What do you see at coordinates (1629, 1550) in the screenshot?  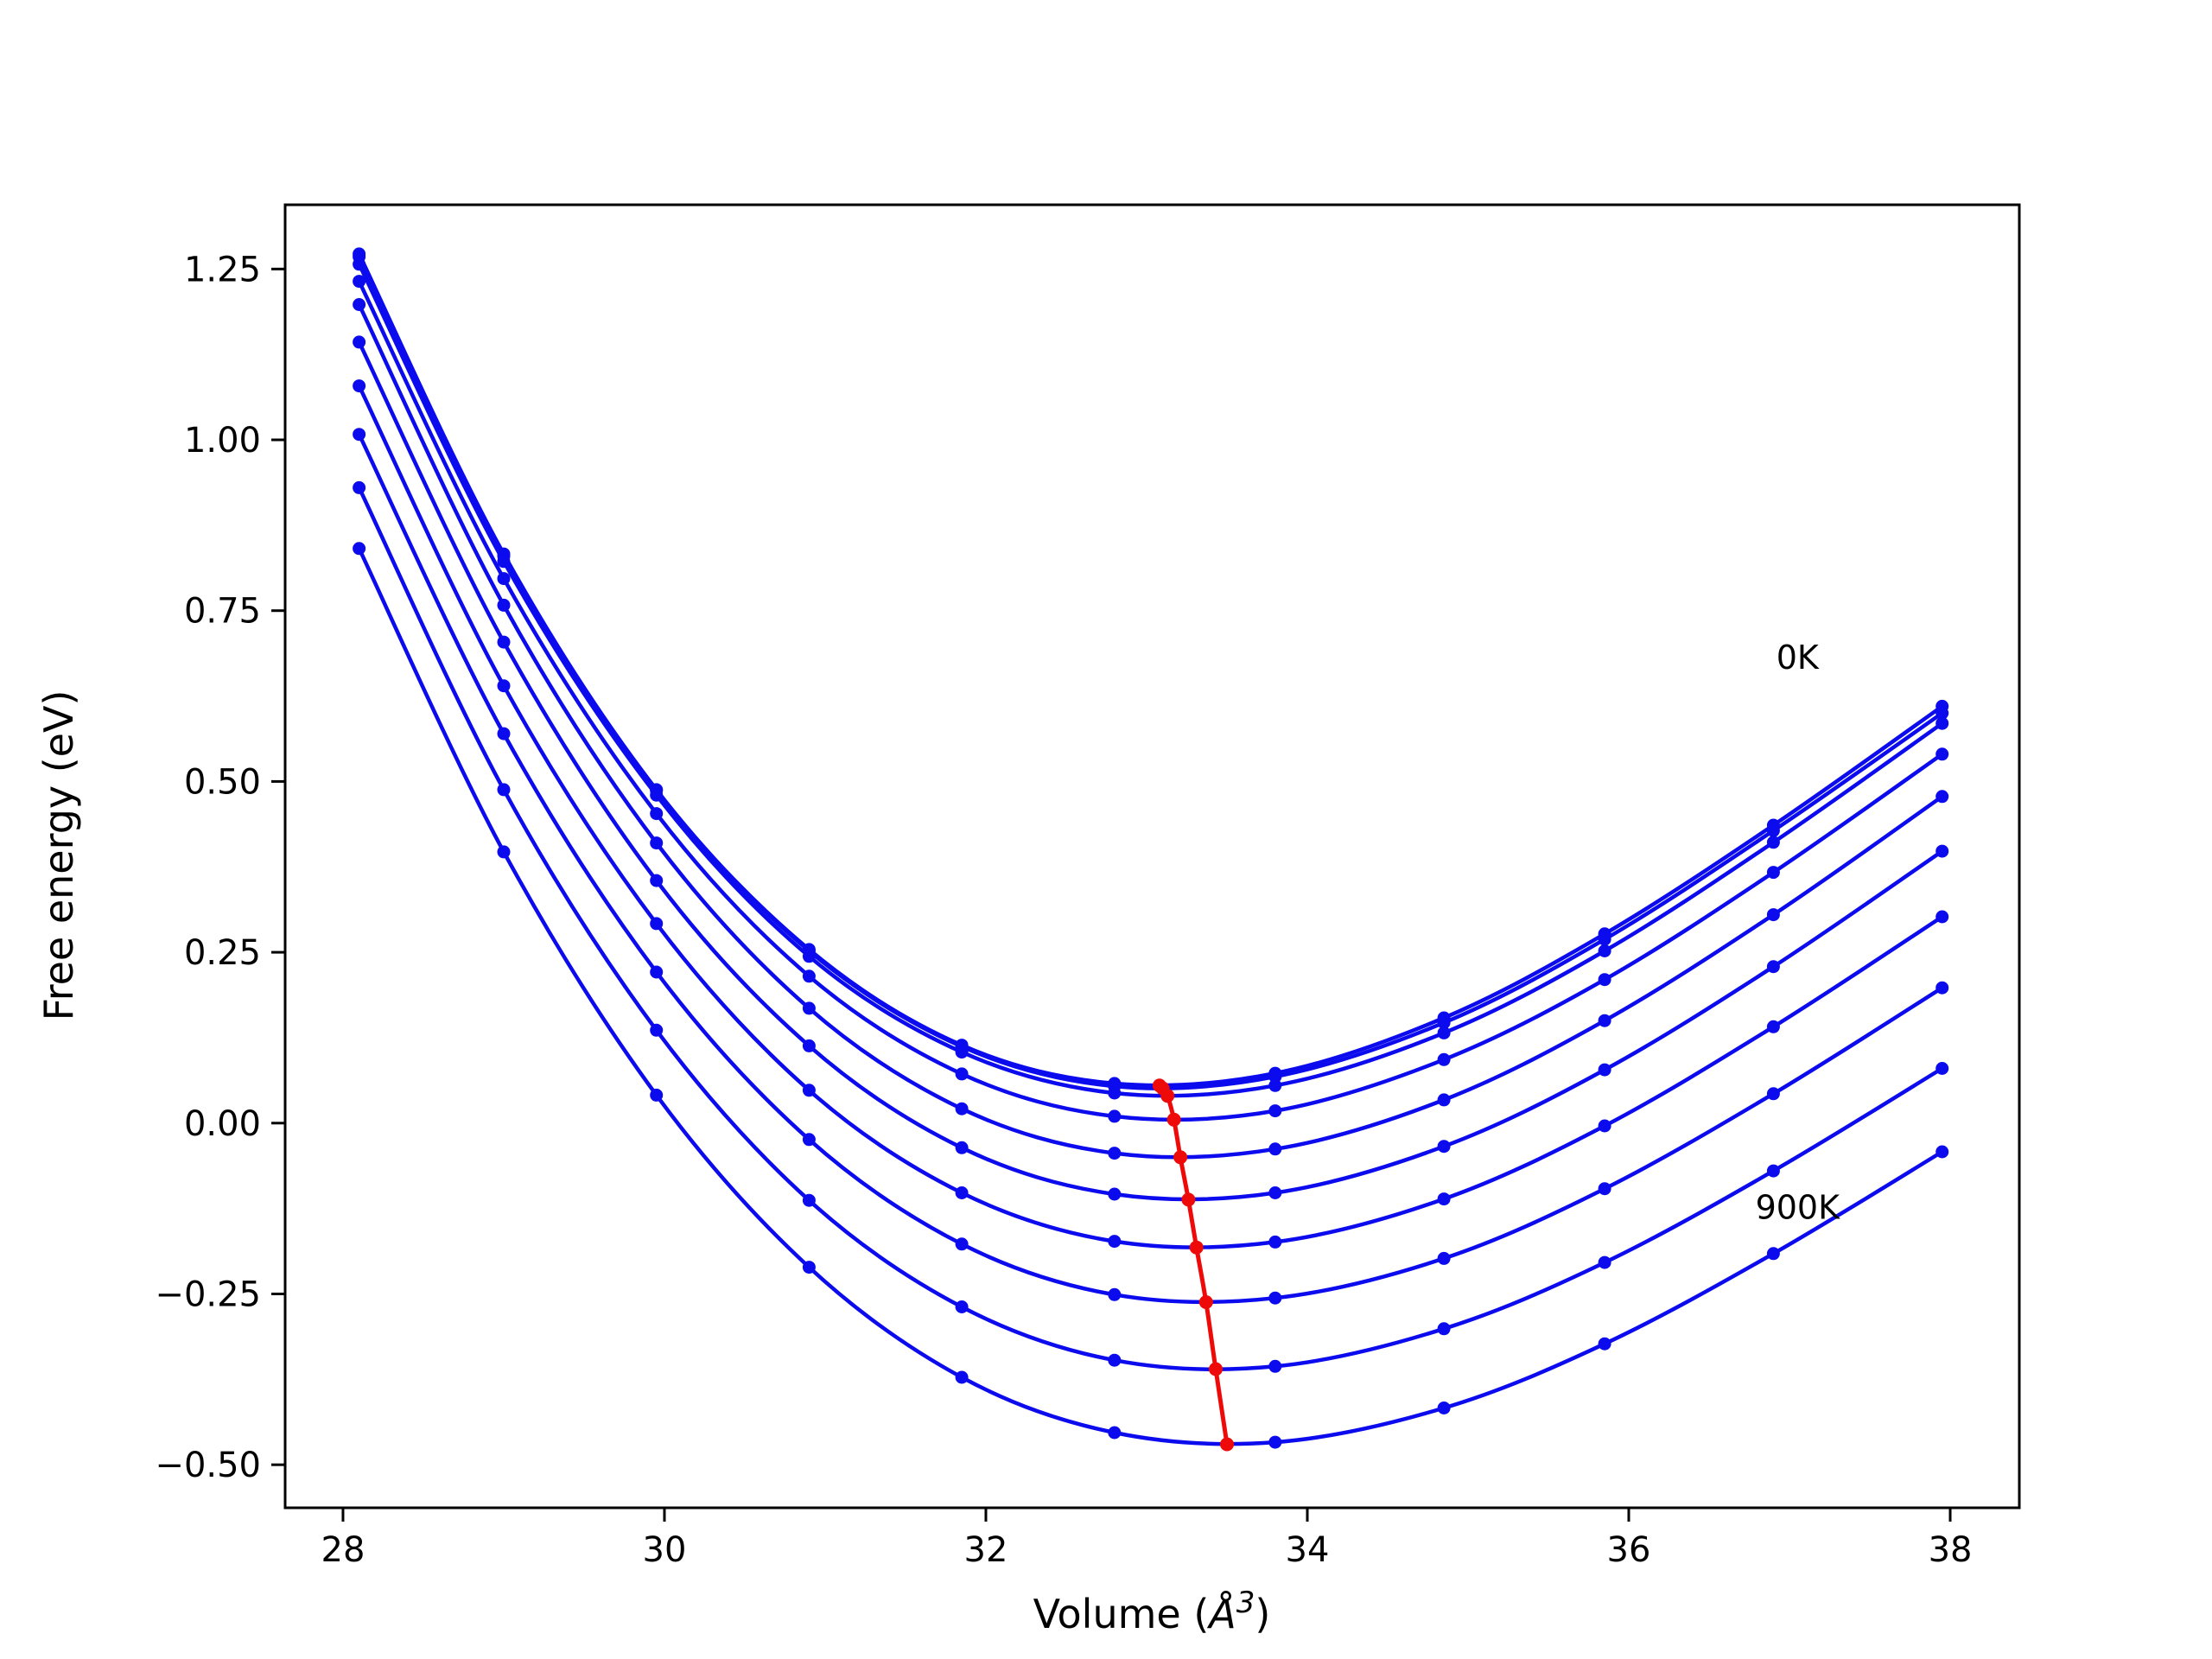 I see `x-tick-label: 36` at bounding box center [1629, 1550].